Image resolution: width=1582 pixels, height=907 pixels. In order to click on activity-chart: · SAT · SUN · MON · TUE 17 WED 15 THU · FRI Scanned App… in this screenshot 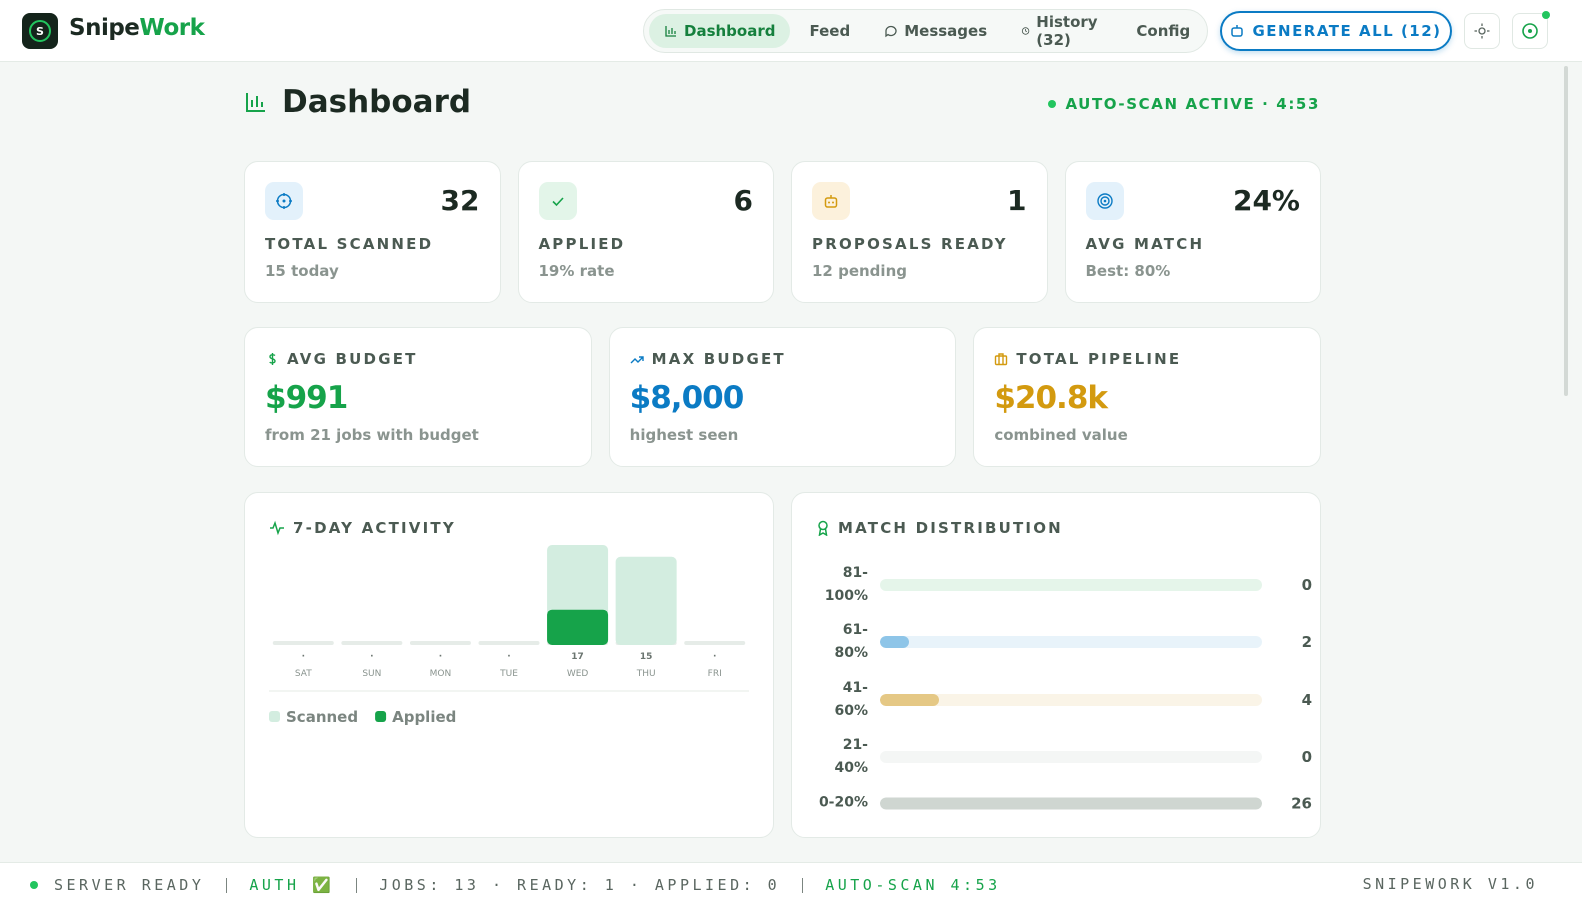, I will do `click(509, 635)`.